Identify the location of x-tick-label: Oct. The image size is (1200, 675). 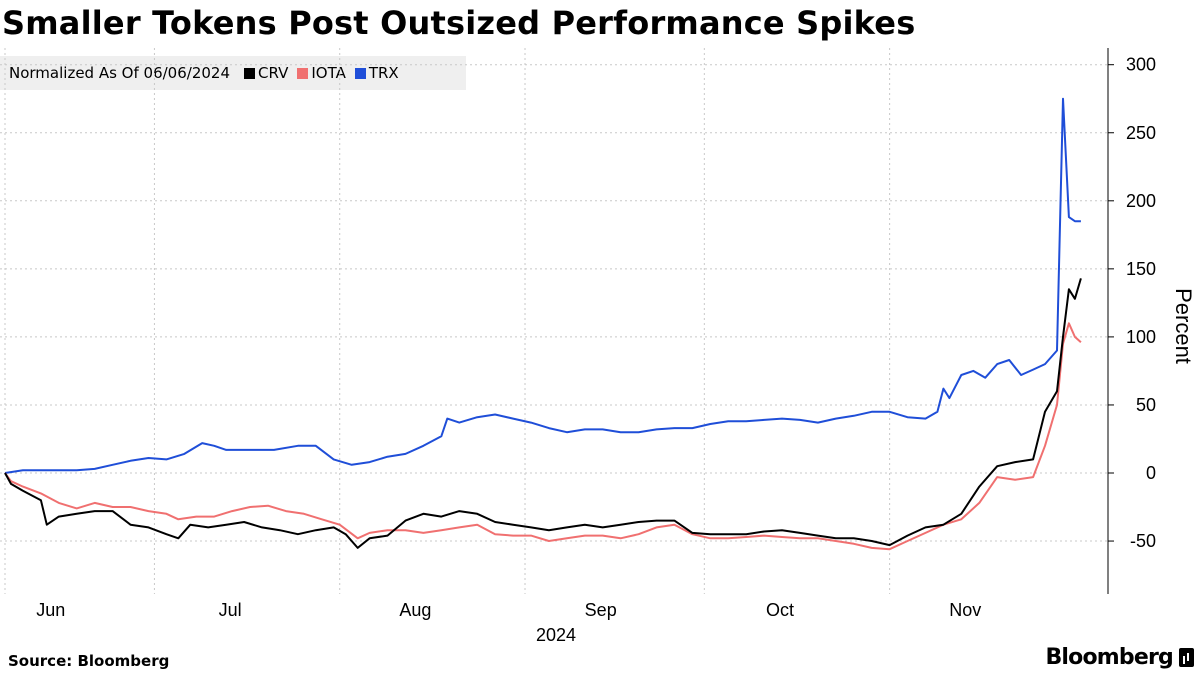
(780, 610).